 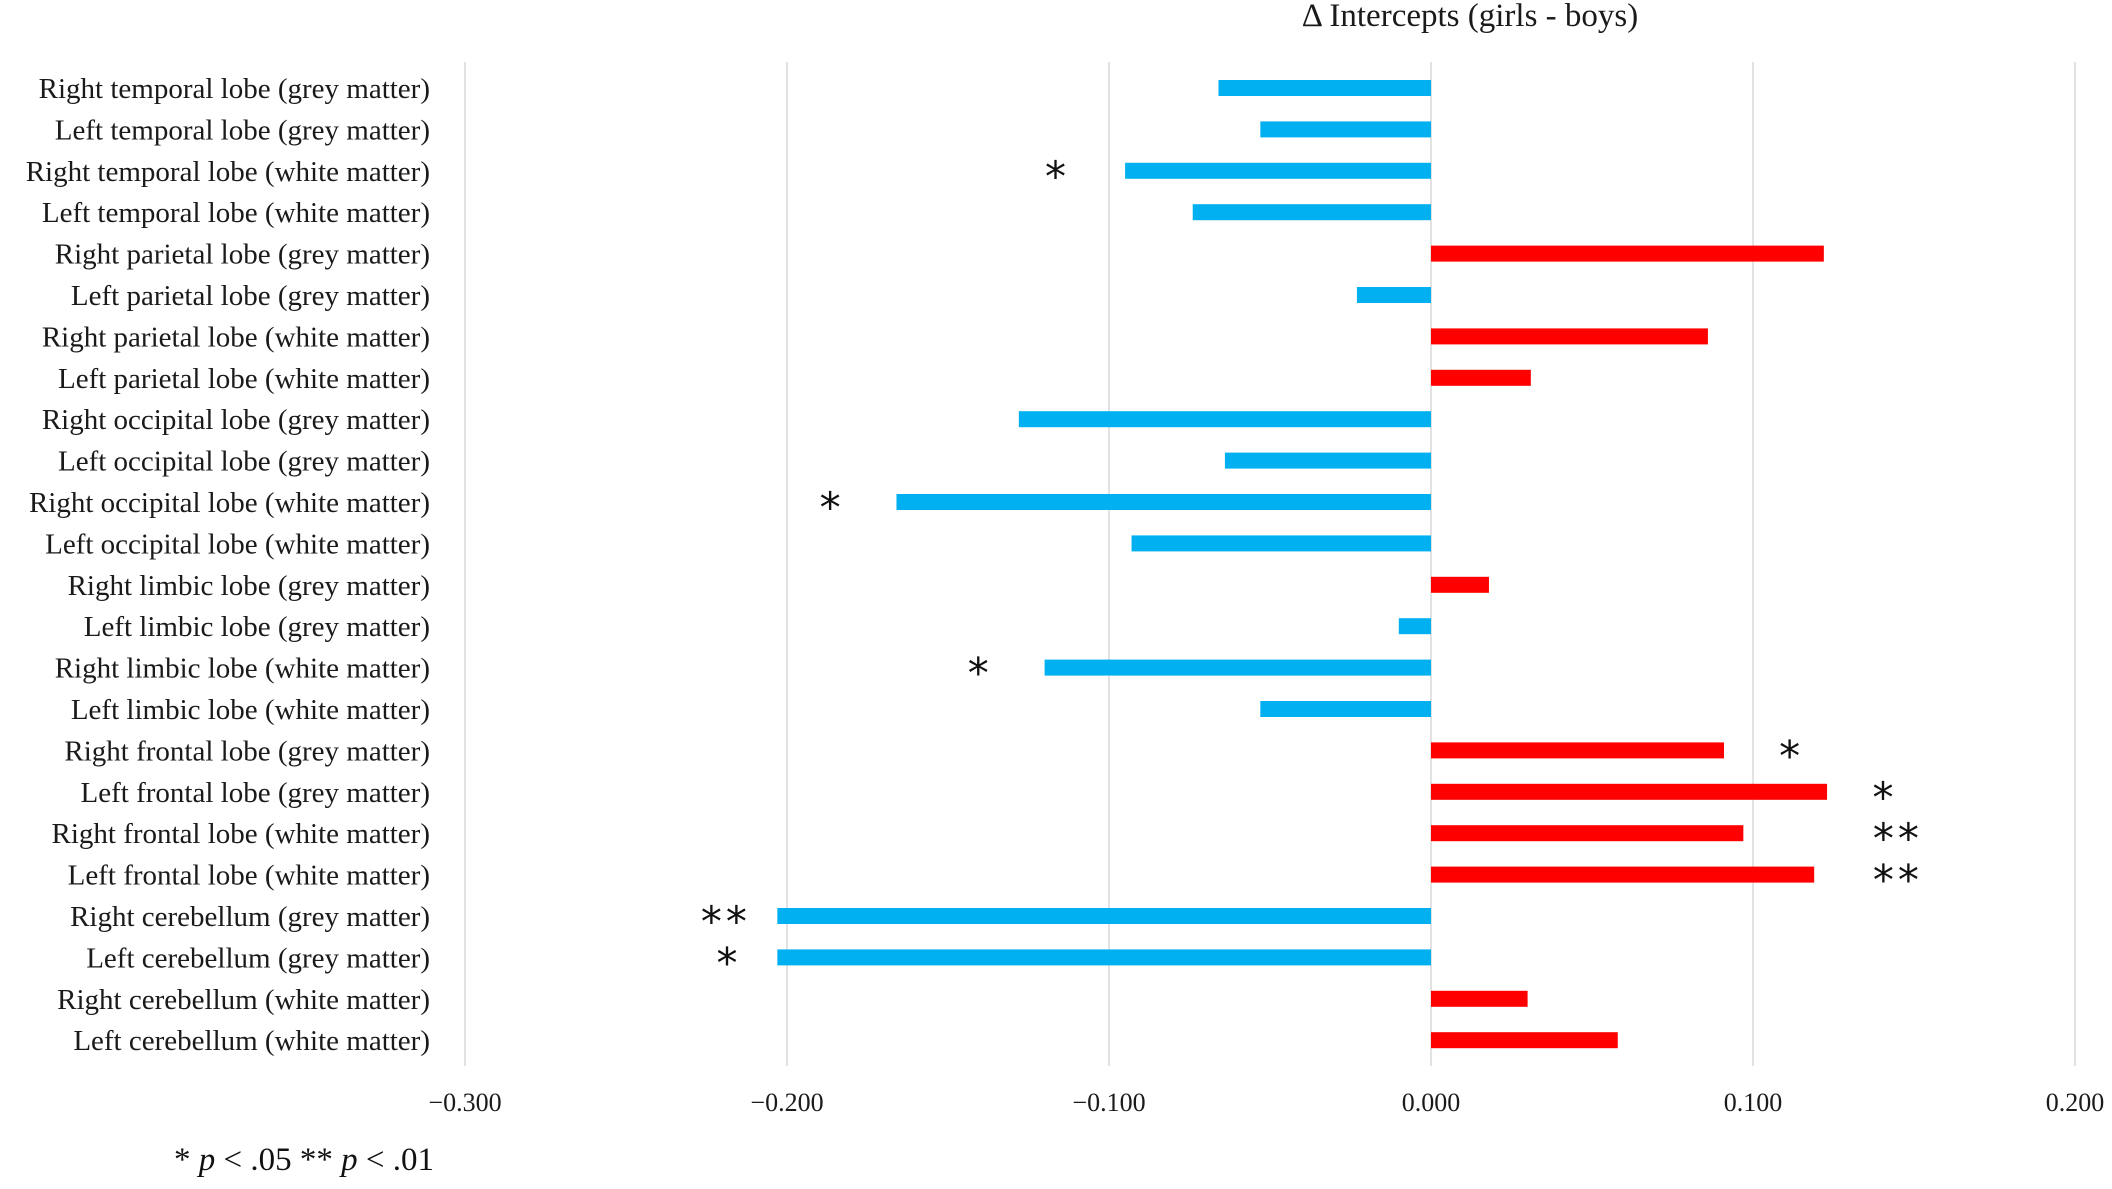 I want to click on category-label: Left frontal lobe (white matter), so click(x=249, y=876).